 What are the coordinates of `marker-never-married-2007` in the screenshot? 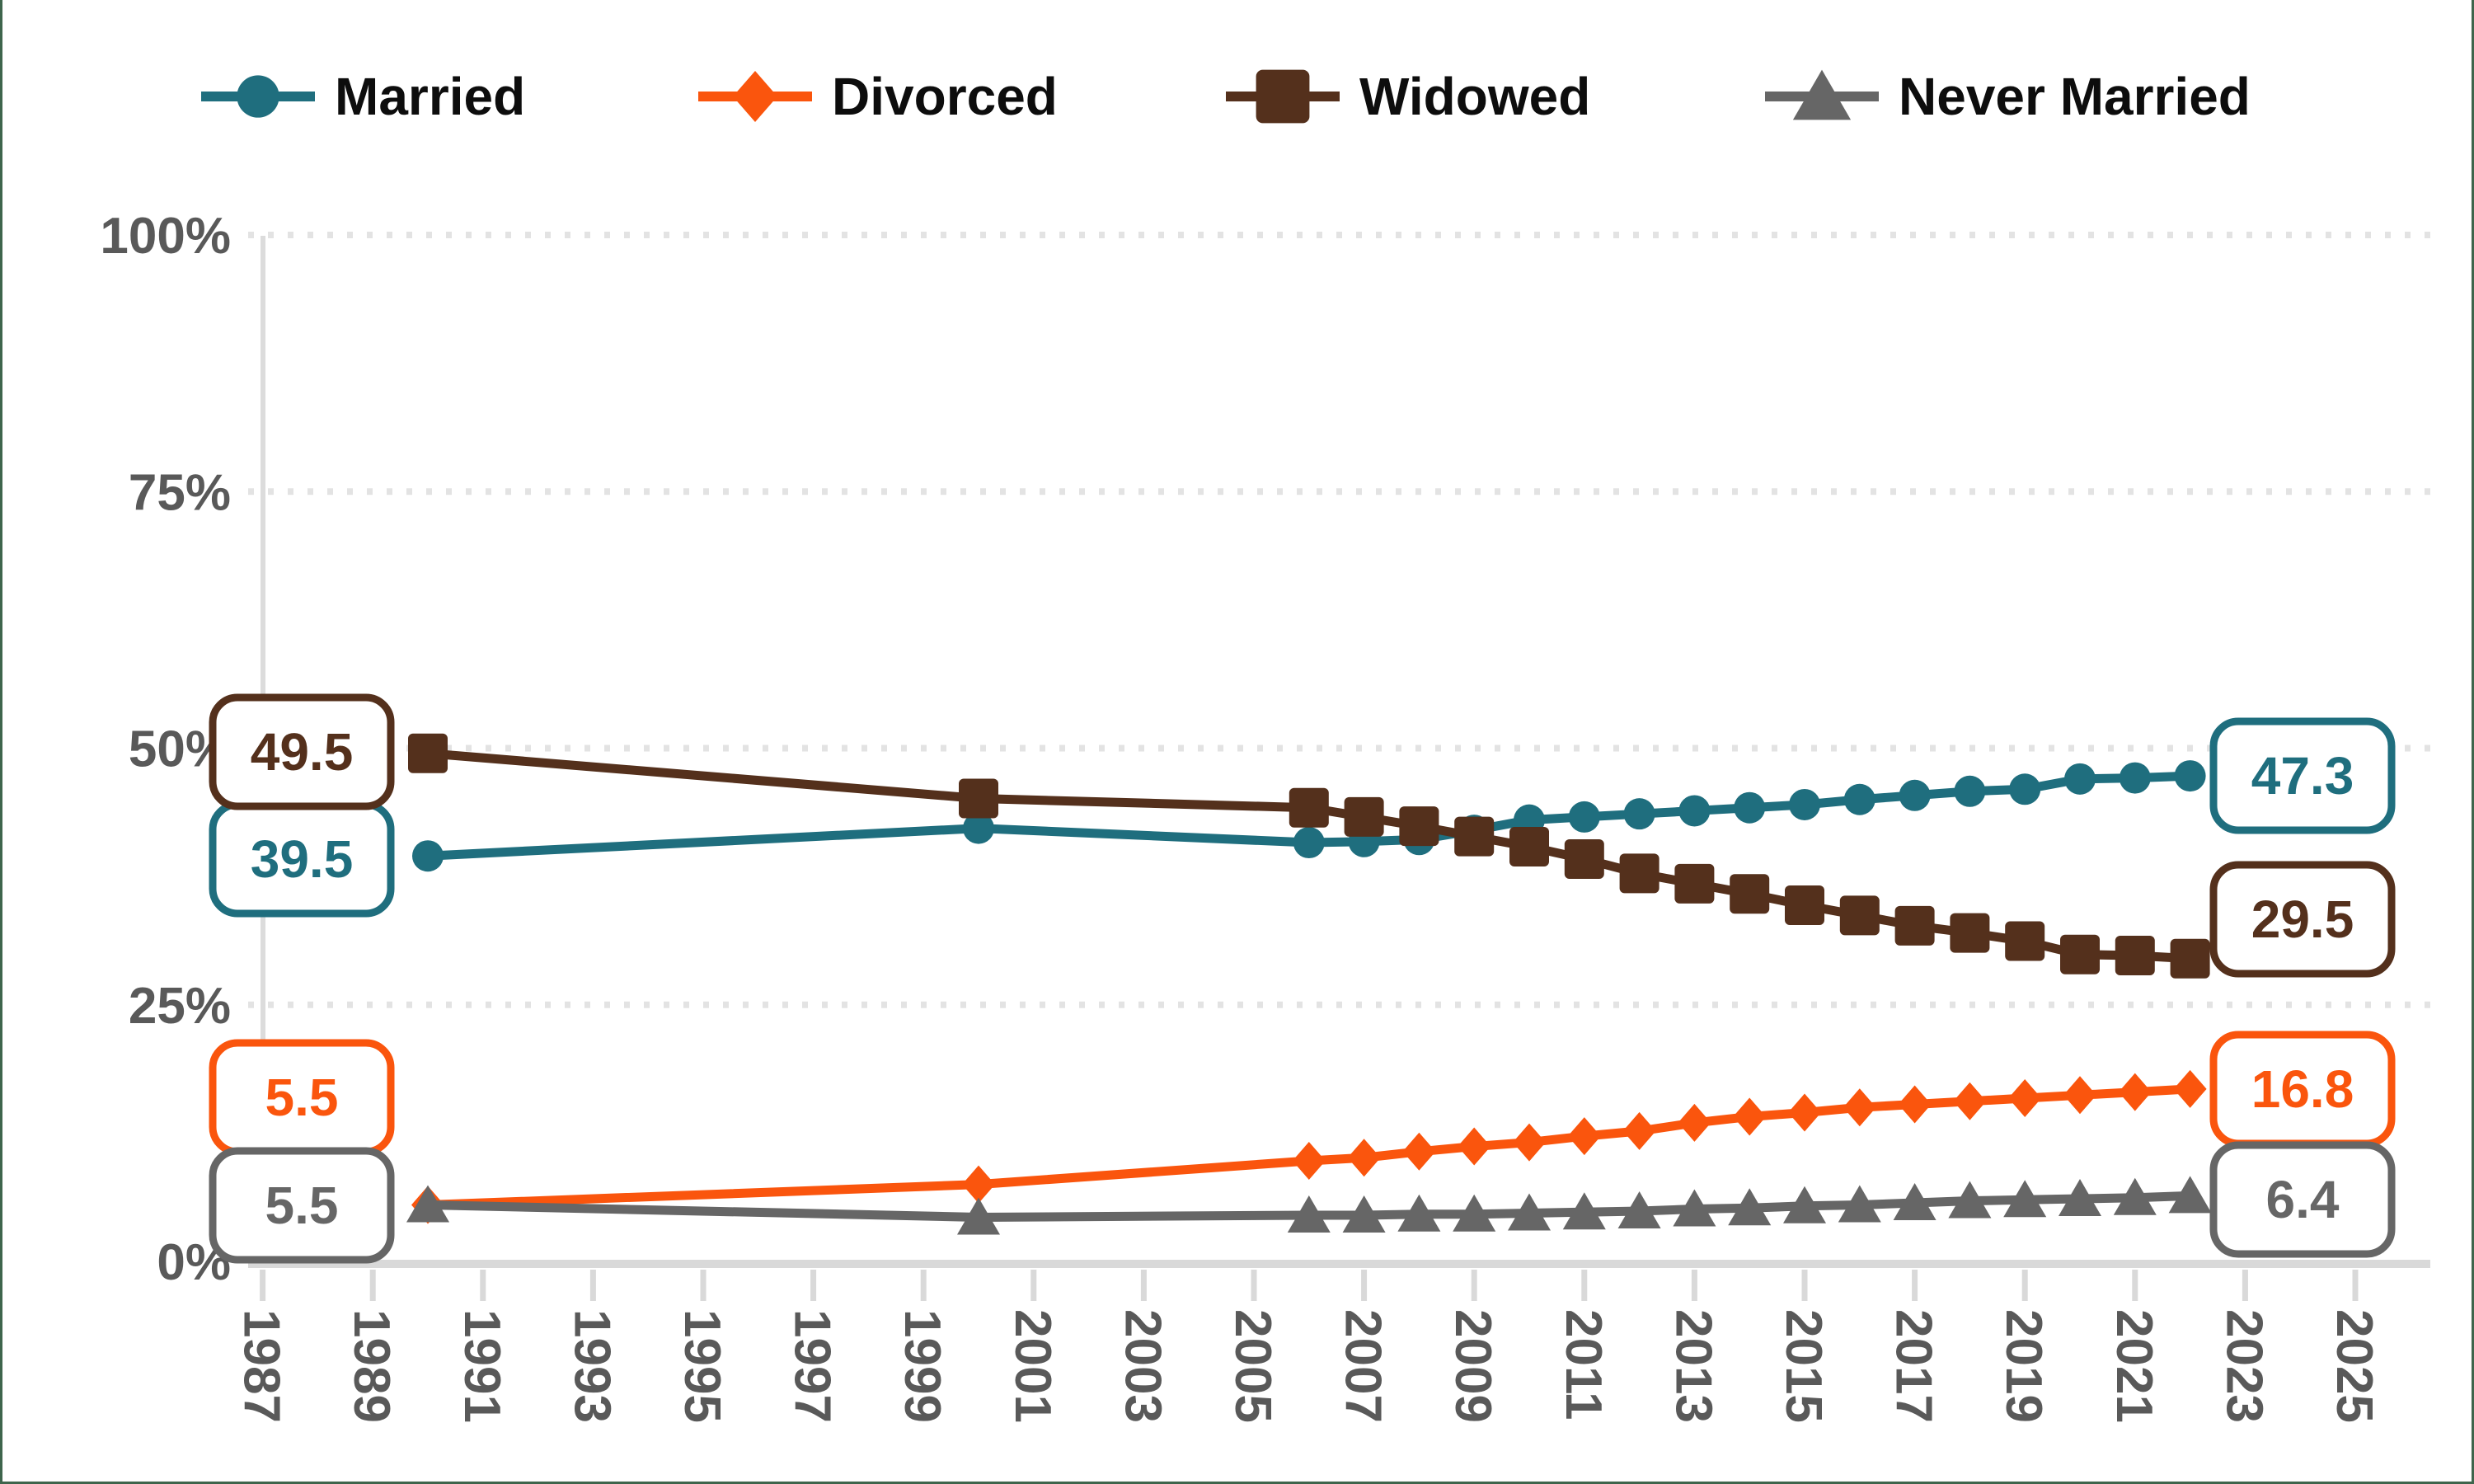 It's located at (1364, 1214).